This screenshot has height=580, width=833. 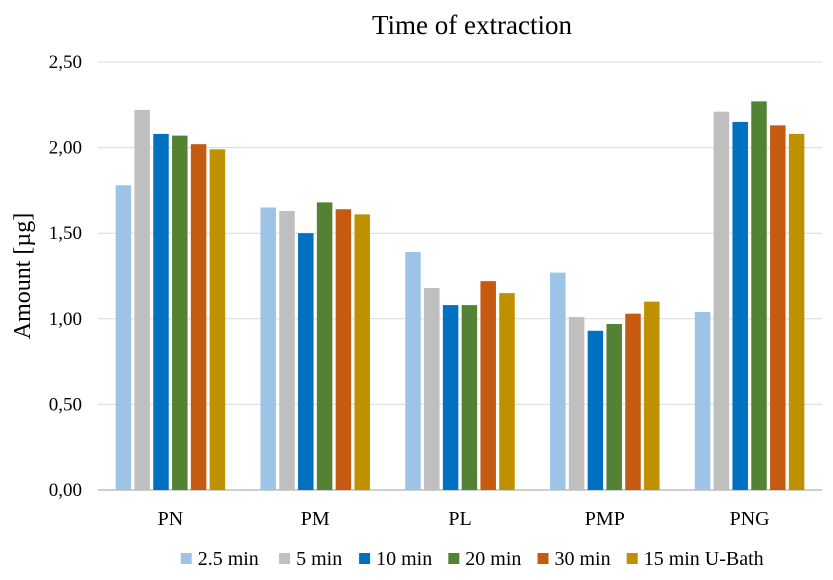 I want to click on y-axis-label: Amount [µg], so click(x=23, y=276).